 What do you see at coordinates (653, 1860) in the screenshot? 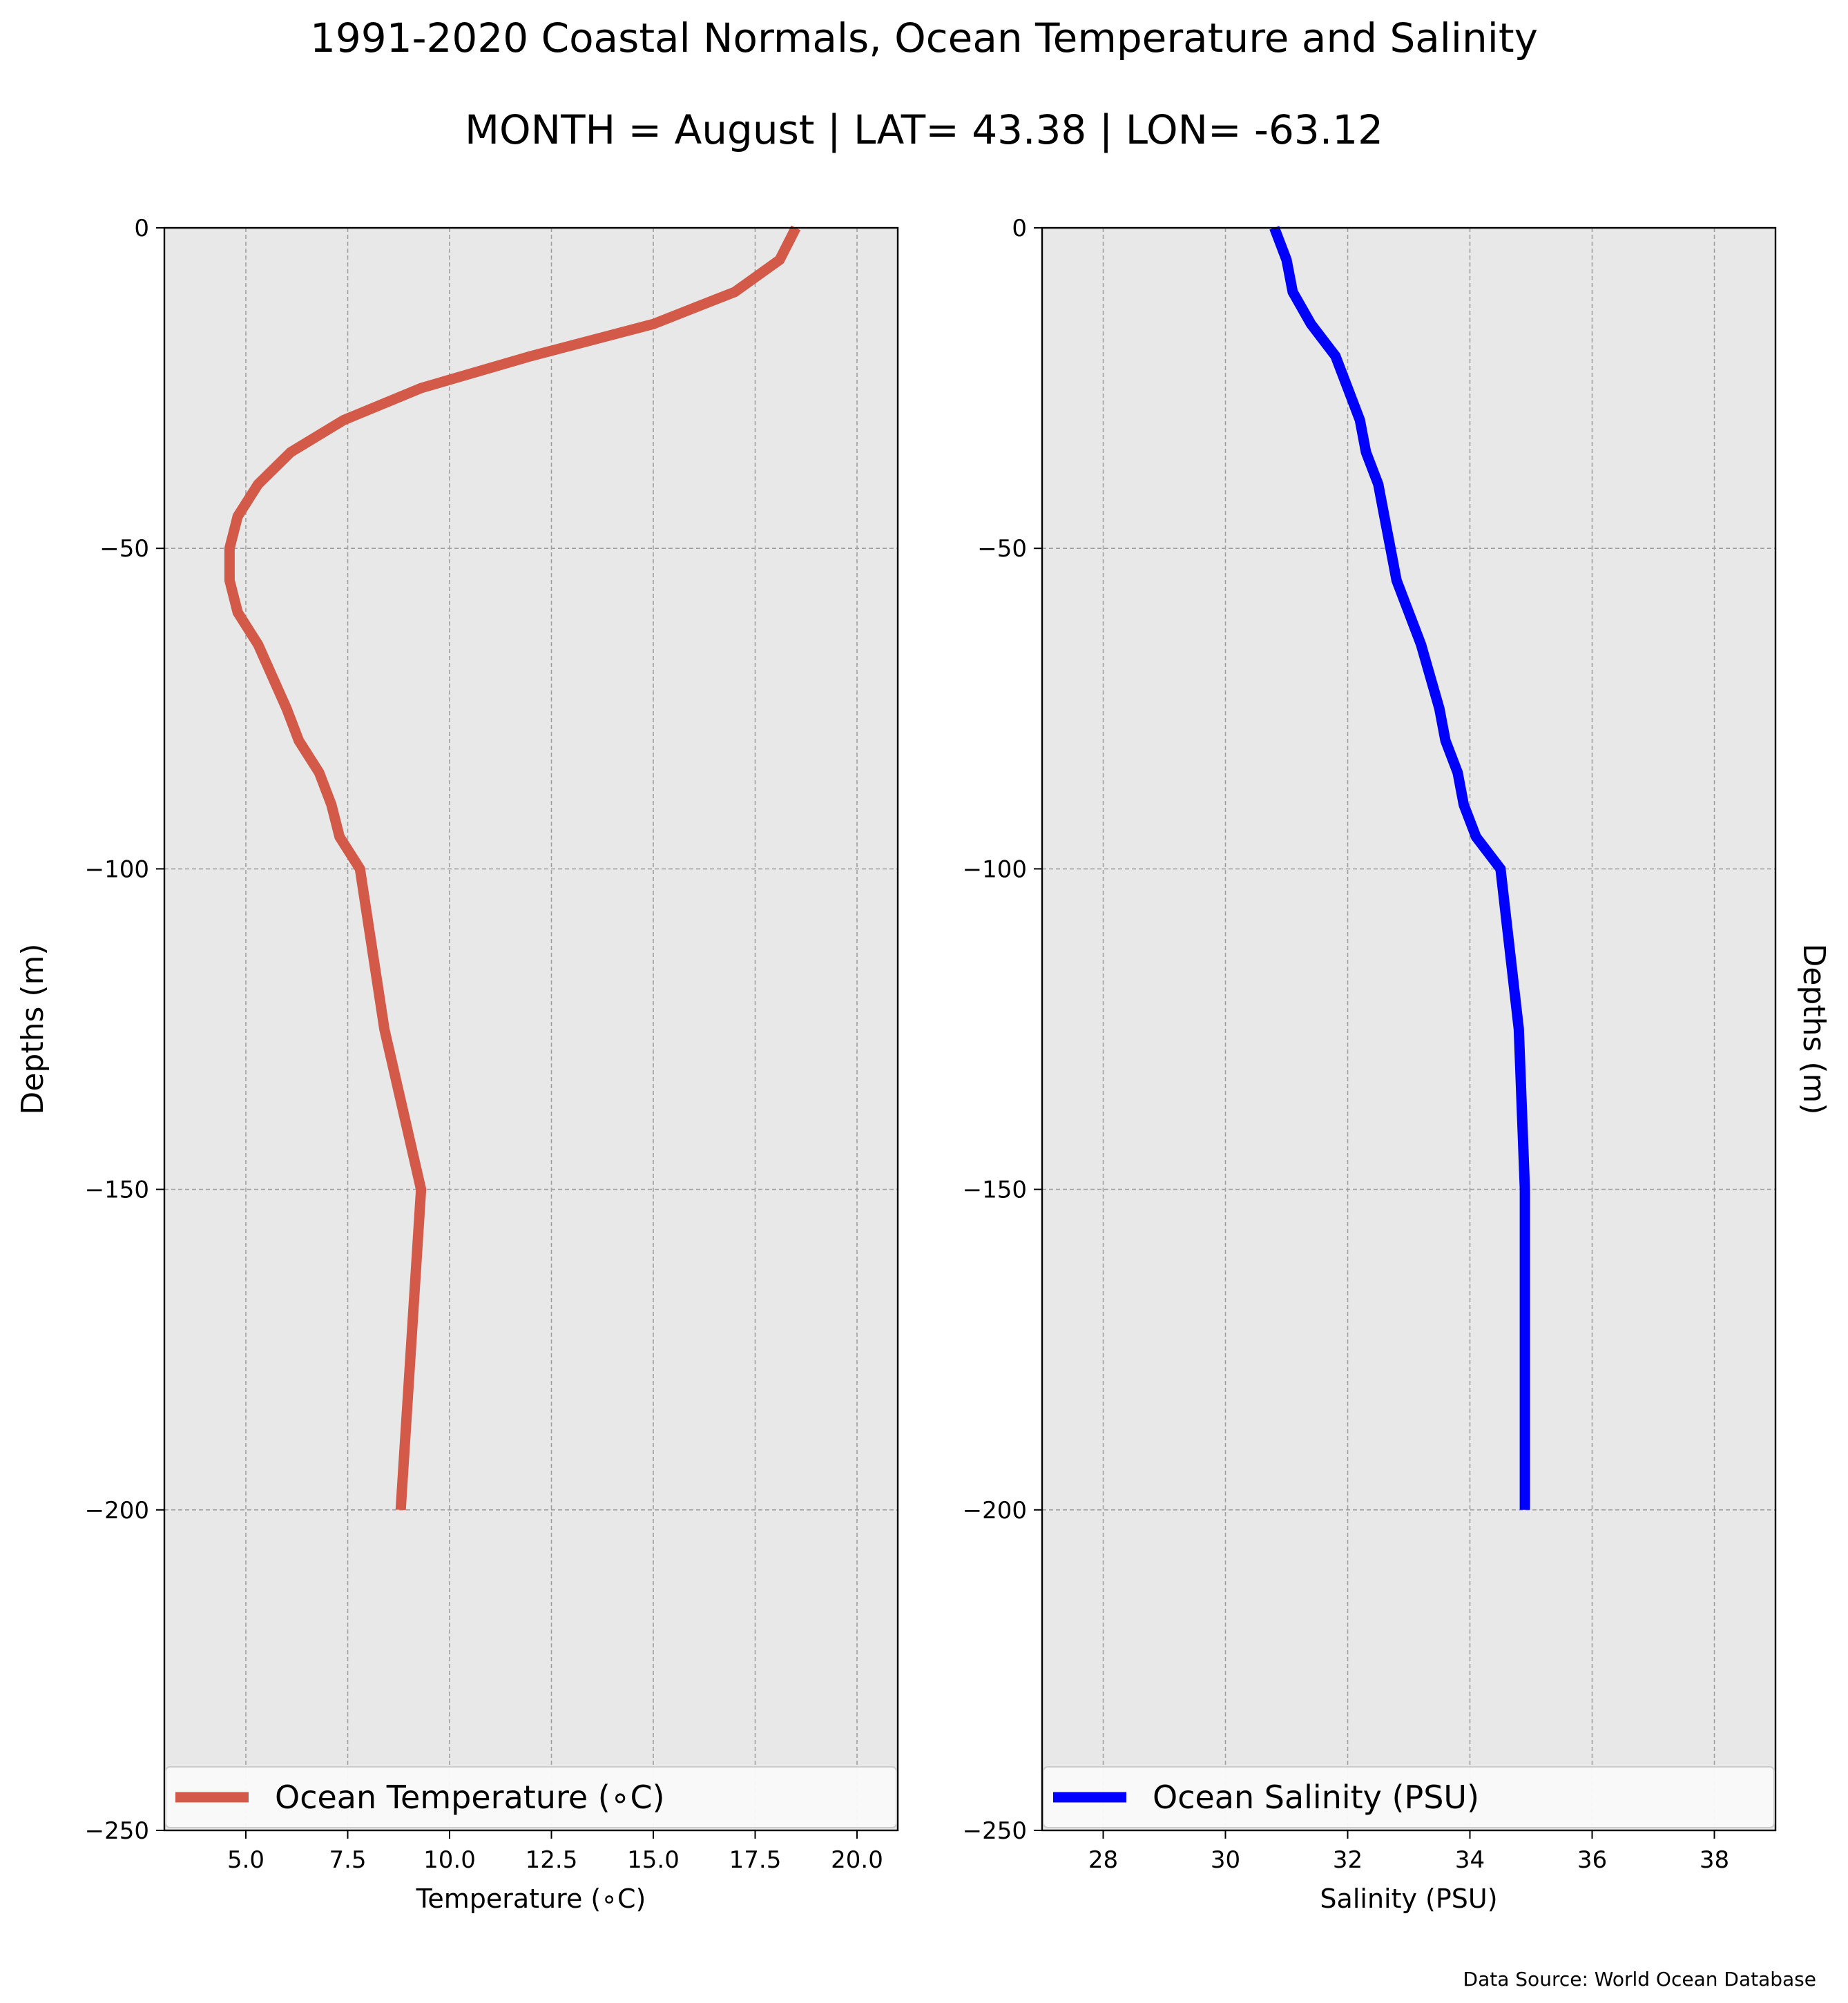
I see `temperature-x-tick-label: 15.0` at bounding box center [653, 1860].